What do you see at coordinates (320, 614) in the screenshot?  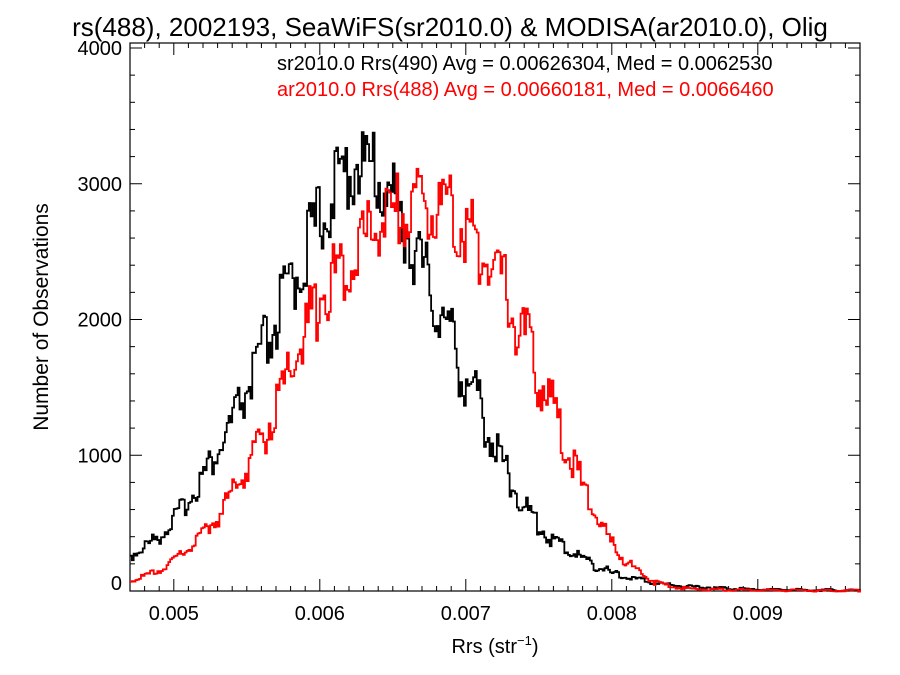 I see `x-tick-label: 0.006` at bounding box center [320, 614].